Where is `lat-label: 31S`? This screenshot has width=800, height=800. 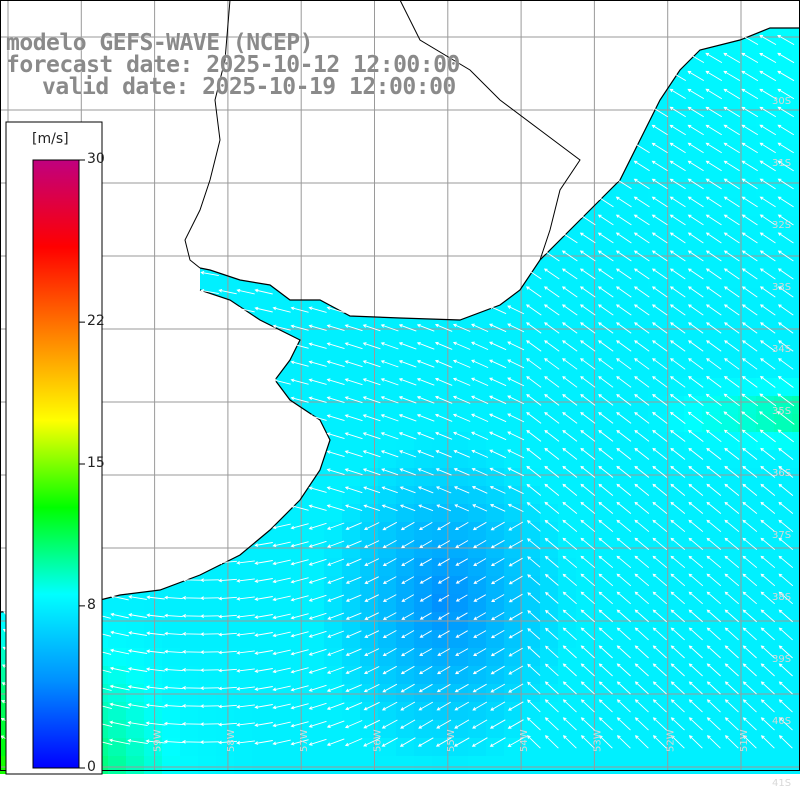
lat-label: 31S is located at coordinates (781, 163).